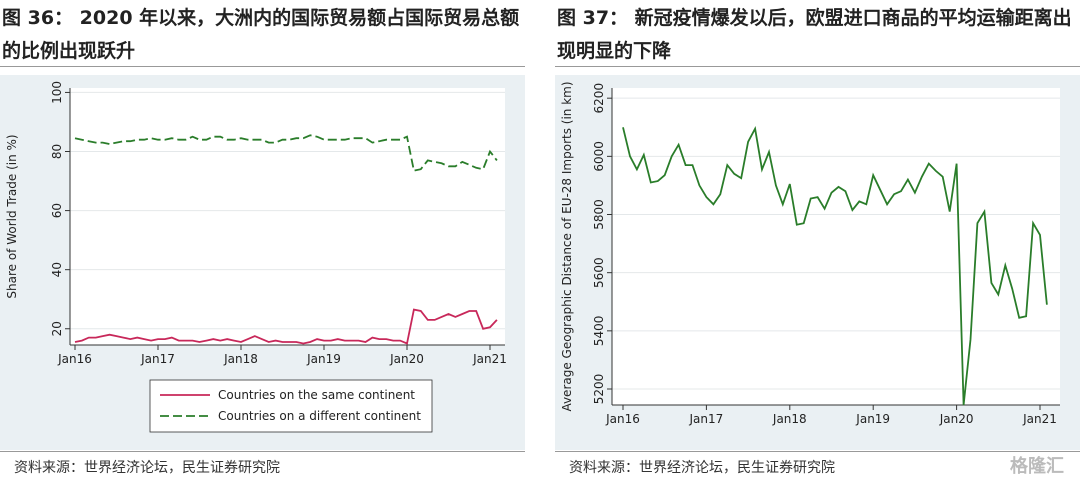 The height and width of the screenshot is (478, 1080). What do you see at coordinates (599, 214) in the screenshot?
I see `y-tick-label: 5800` at bounding box center [599, 214].